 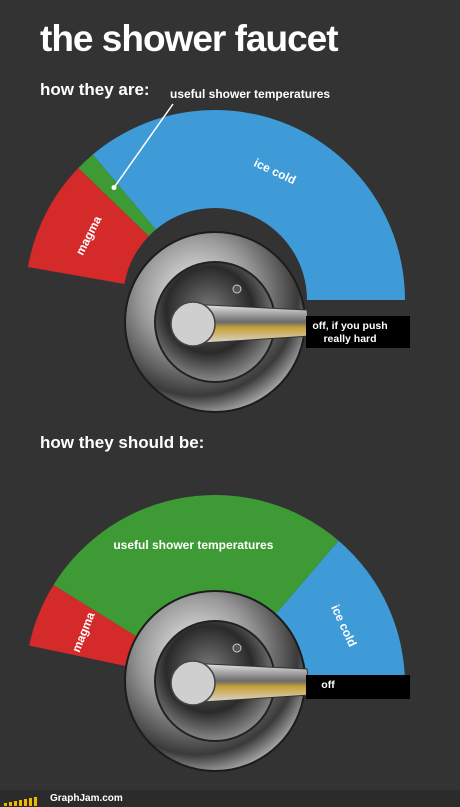 What do you see at coordinates (339, 612) in the screenshot?
I see `slice-ice-cold` at bounding box center [339, 612].